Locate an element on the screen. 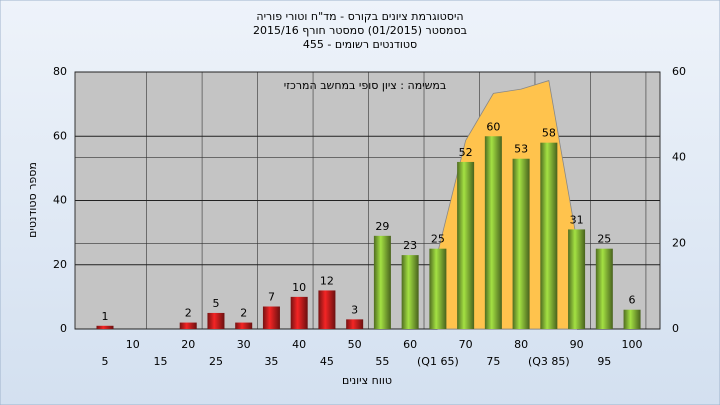 The height and width of the screenshot is (405, 720). y-tick-label: 20 is located at coordinates (60, 264).